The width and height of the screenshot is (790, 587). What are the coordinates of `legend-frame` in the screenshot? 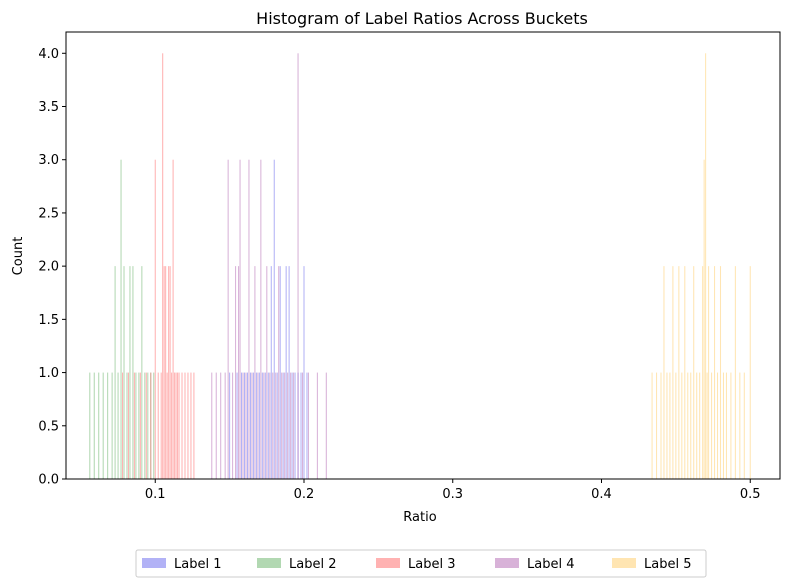 It's located at (421, 563).